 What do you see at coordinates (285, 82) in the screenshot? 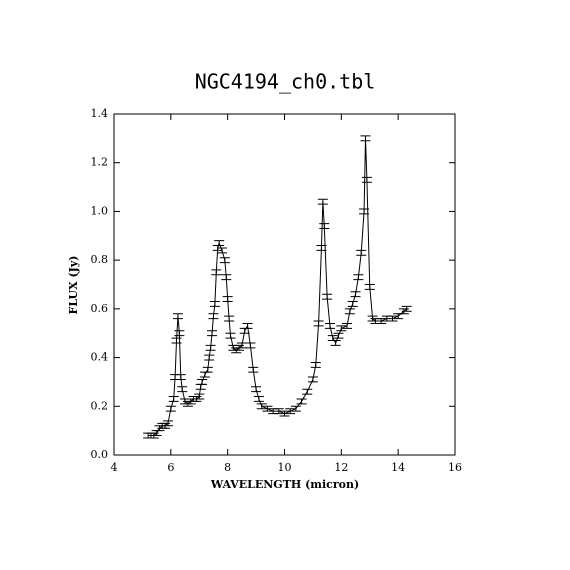
I see `chart-title: NGC4194_ch0.tbl` at bounding box center [285, 82].